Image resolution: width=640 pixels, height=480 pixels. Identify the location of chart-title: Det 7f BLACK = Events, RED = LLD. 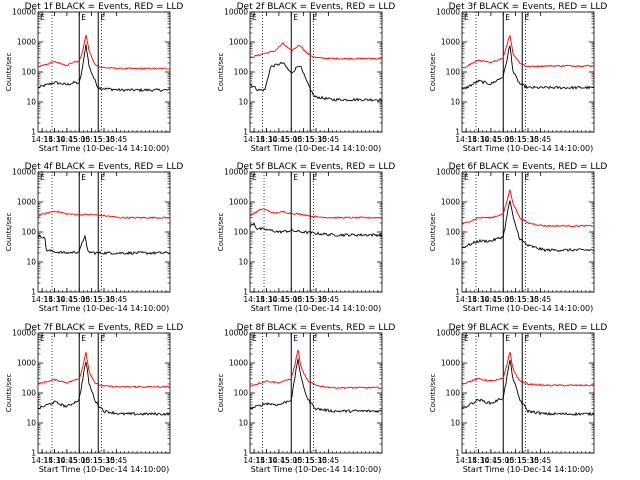
(104, 328).